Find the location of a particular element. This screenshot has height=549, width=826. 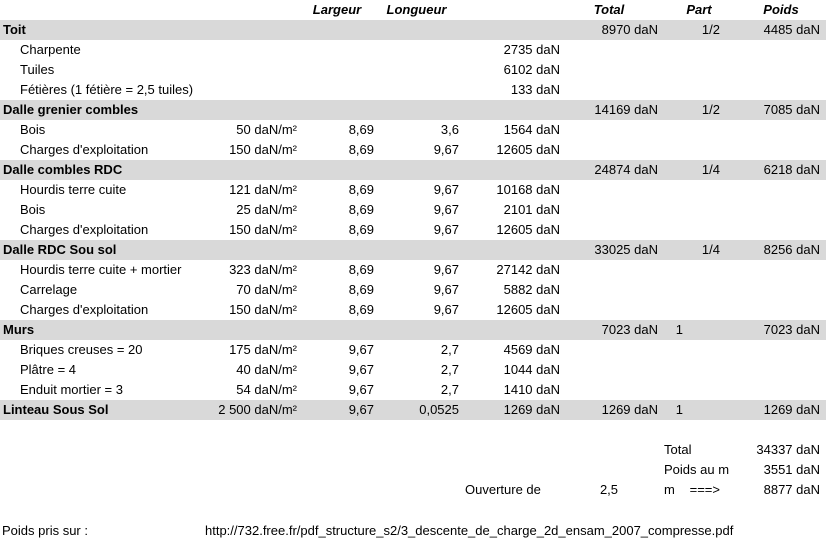

cell-load: 25 daN/m² is located at coordinates (266, 209).